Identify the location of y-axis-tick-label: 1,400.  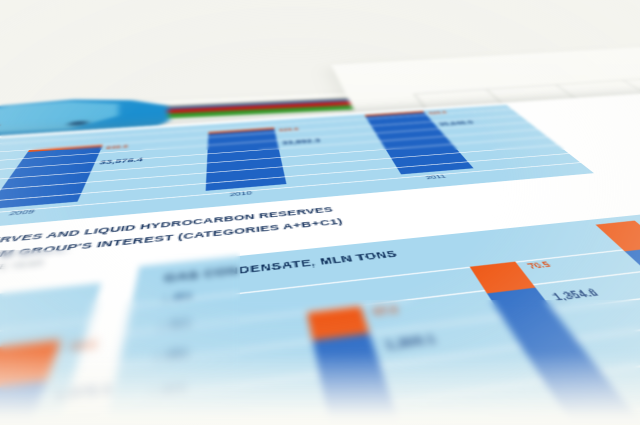
(174, 325).